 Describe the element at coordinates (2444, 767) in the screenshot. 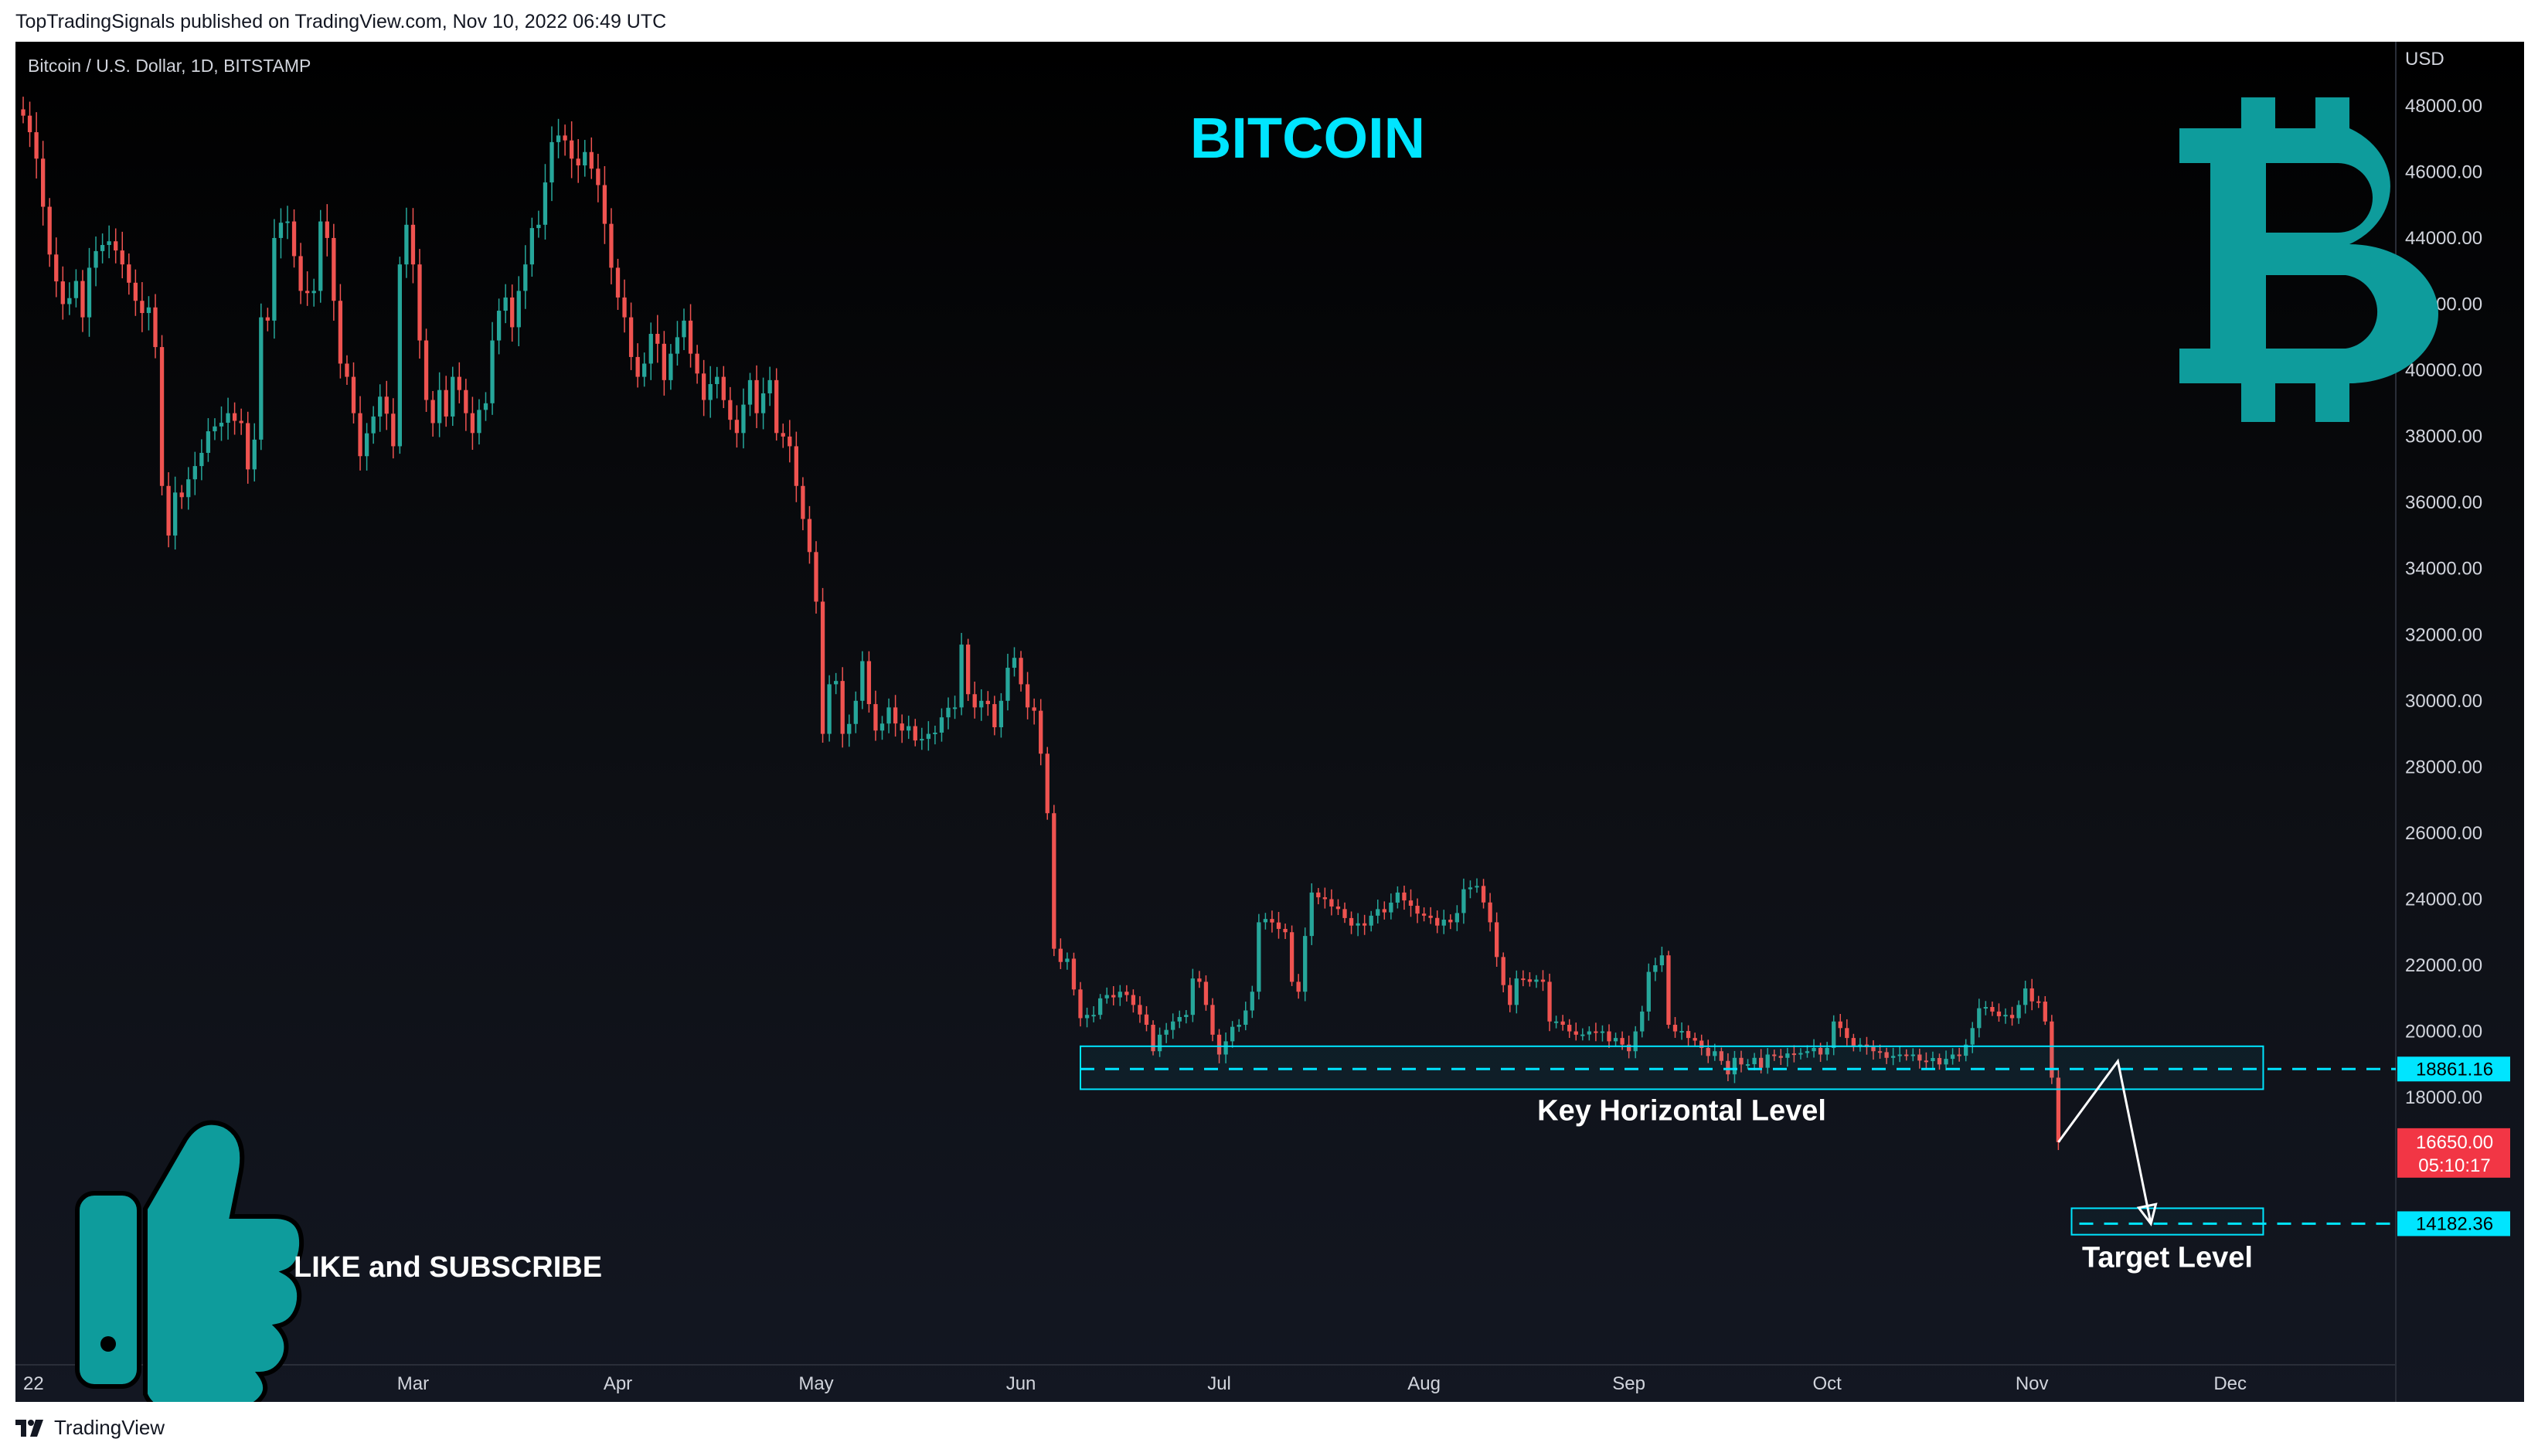

I see `y-tick-label: 28000.00` at that location.